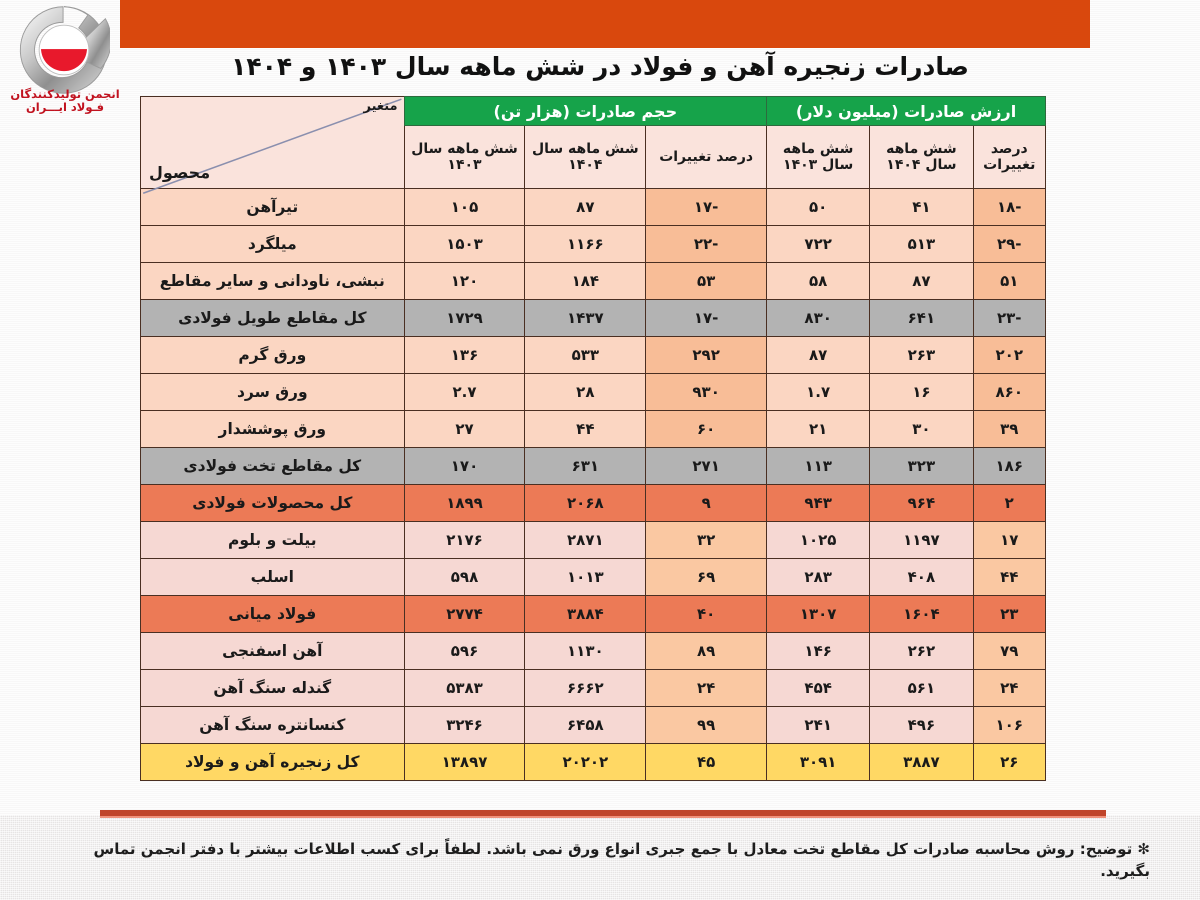  I want to click on cell-value-1403: ۳۰۹۱, so click(818, 762).